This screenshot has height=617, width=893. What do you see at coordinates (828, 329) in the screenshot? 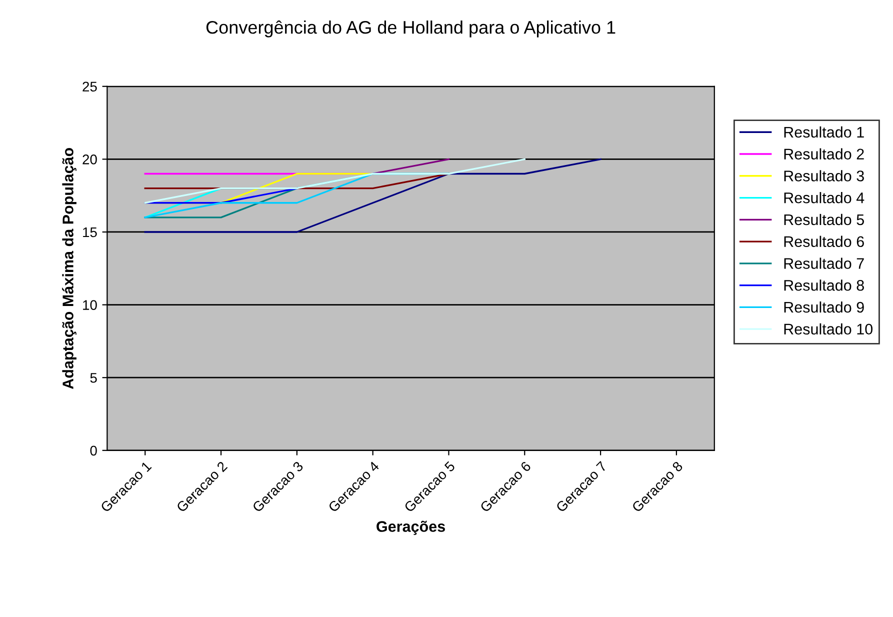
I see `legend-label: Resultado 10` at bounding box center [828, 329].